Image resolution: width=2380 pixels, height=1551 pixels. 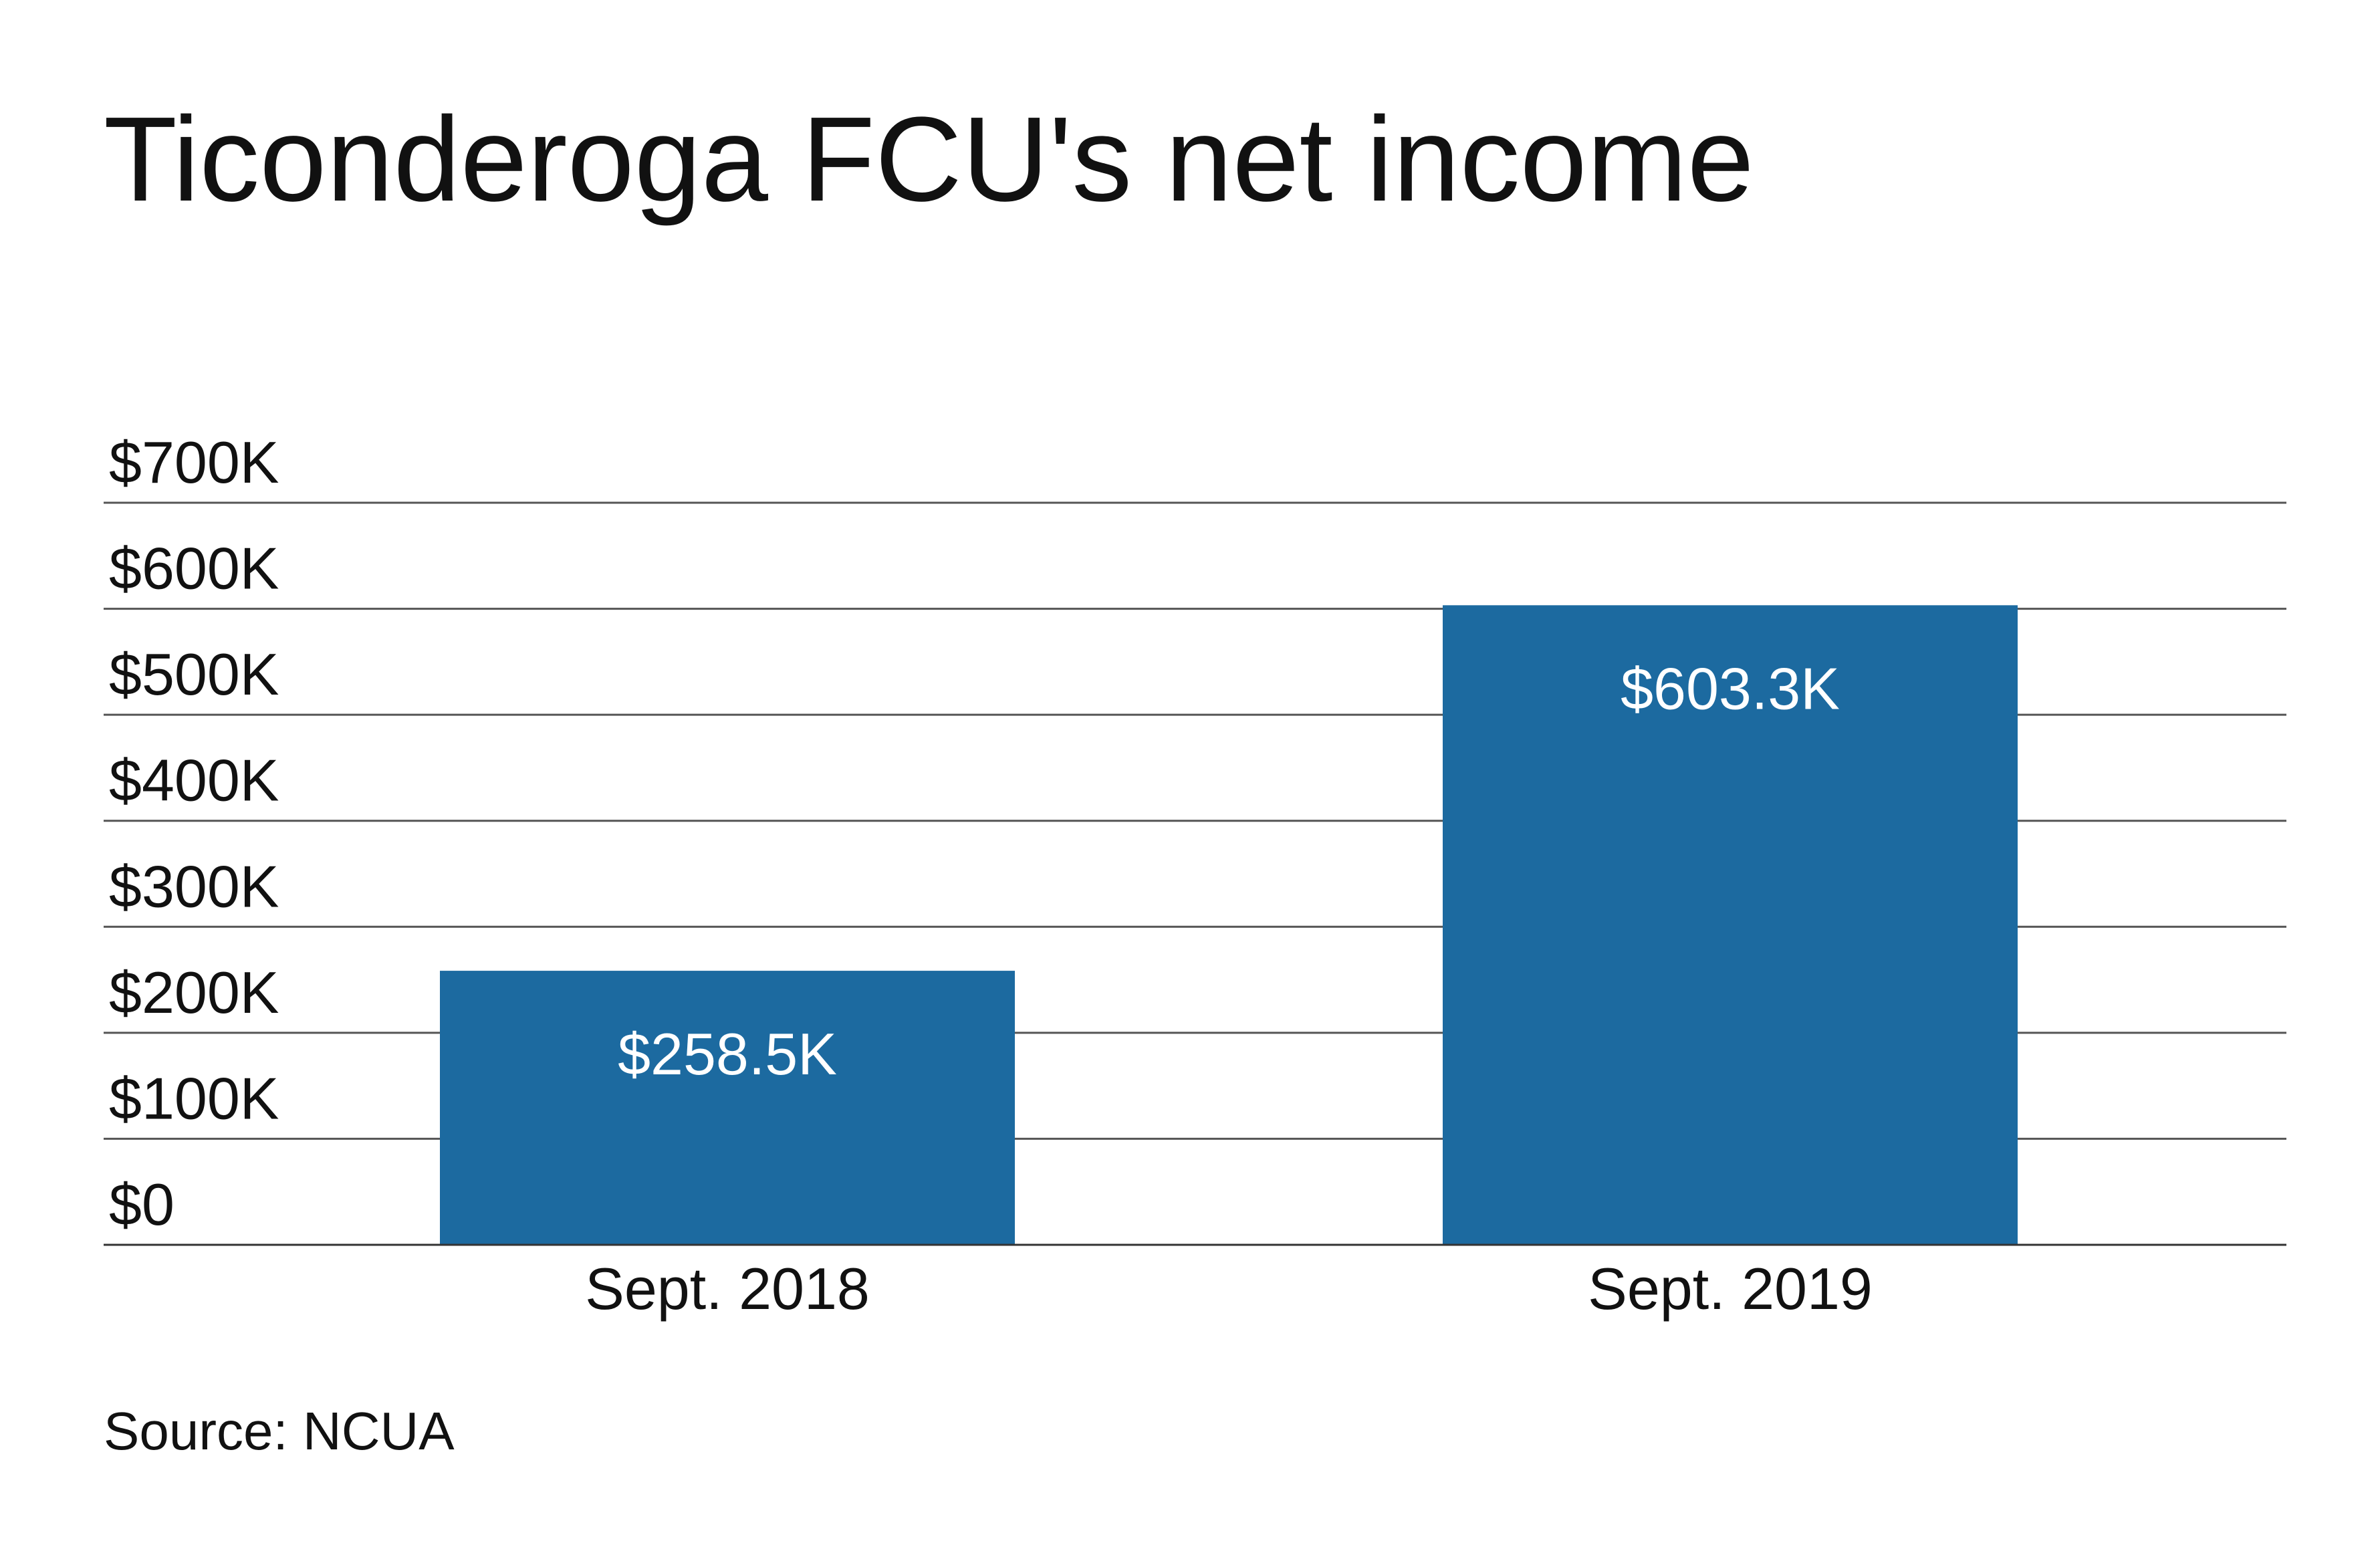 I want to click on y-tick-label: $0, so click(x=141, y=1204).